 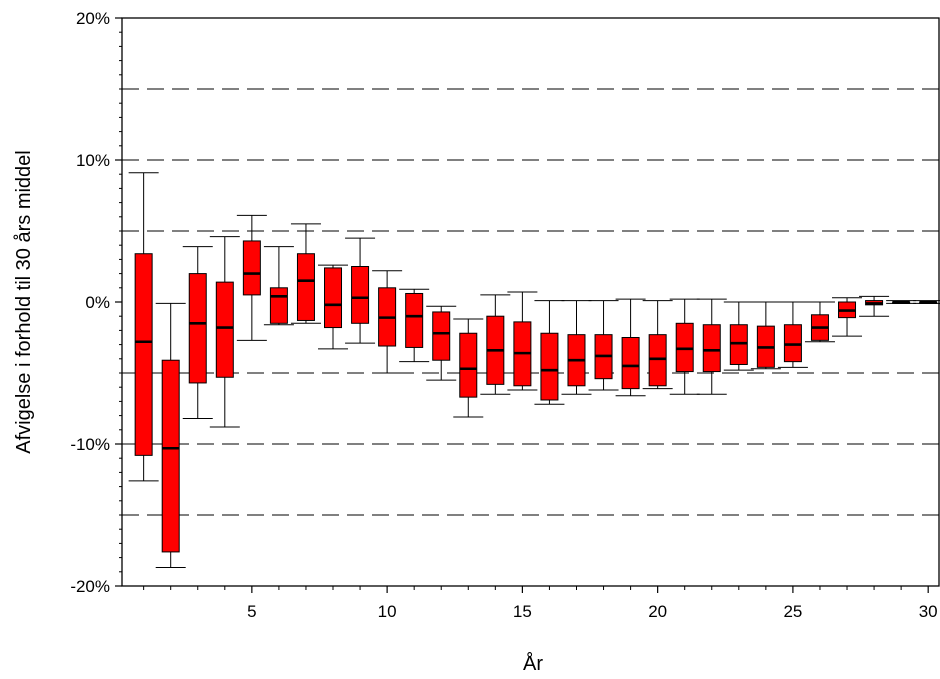 What do you see at coordinates (387, 611) in the screenshot?
I see `x-tick-label: 10` at bounding box center [387, 611].